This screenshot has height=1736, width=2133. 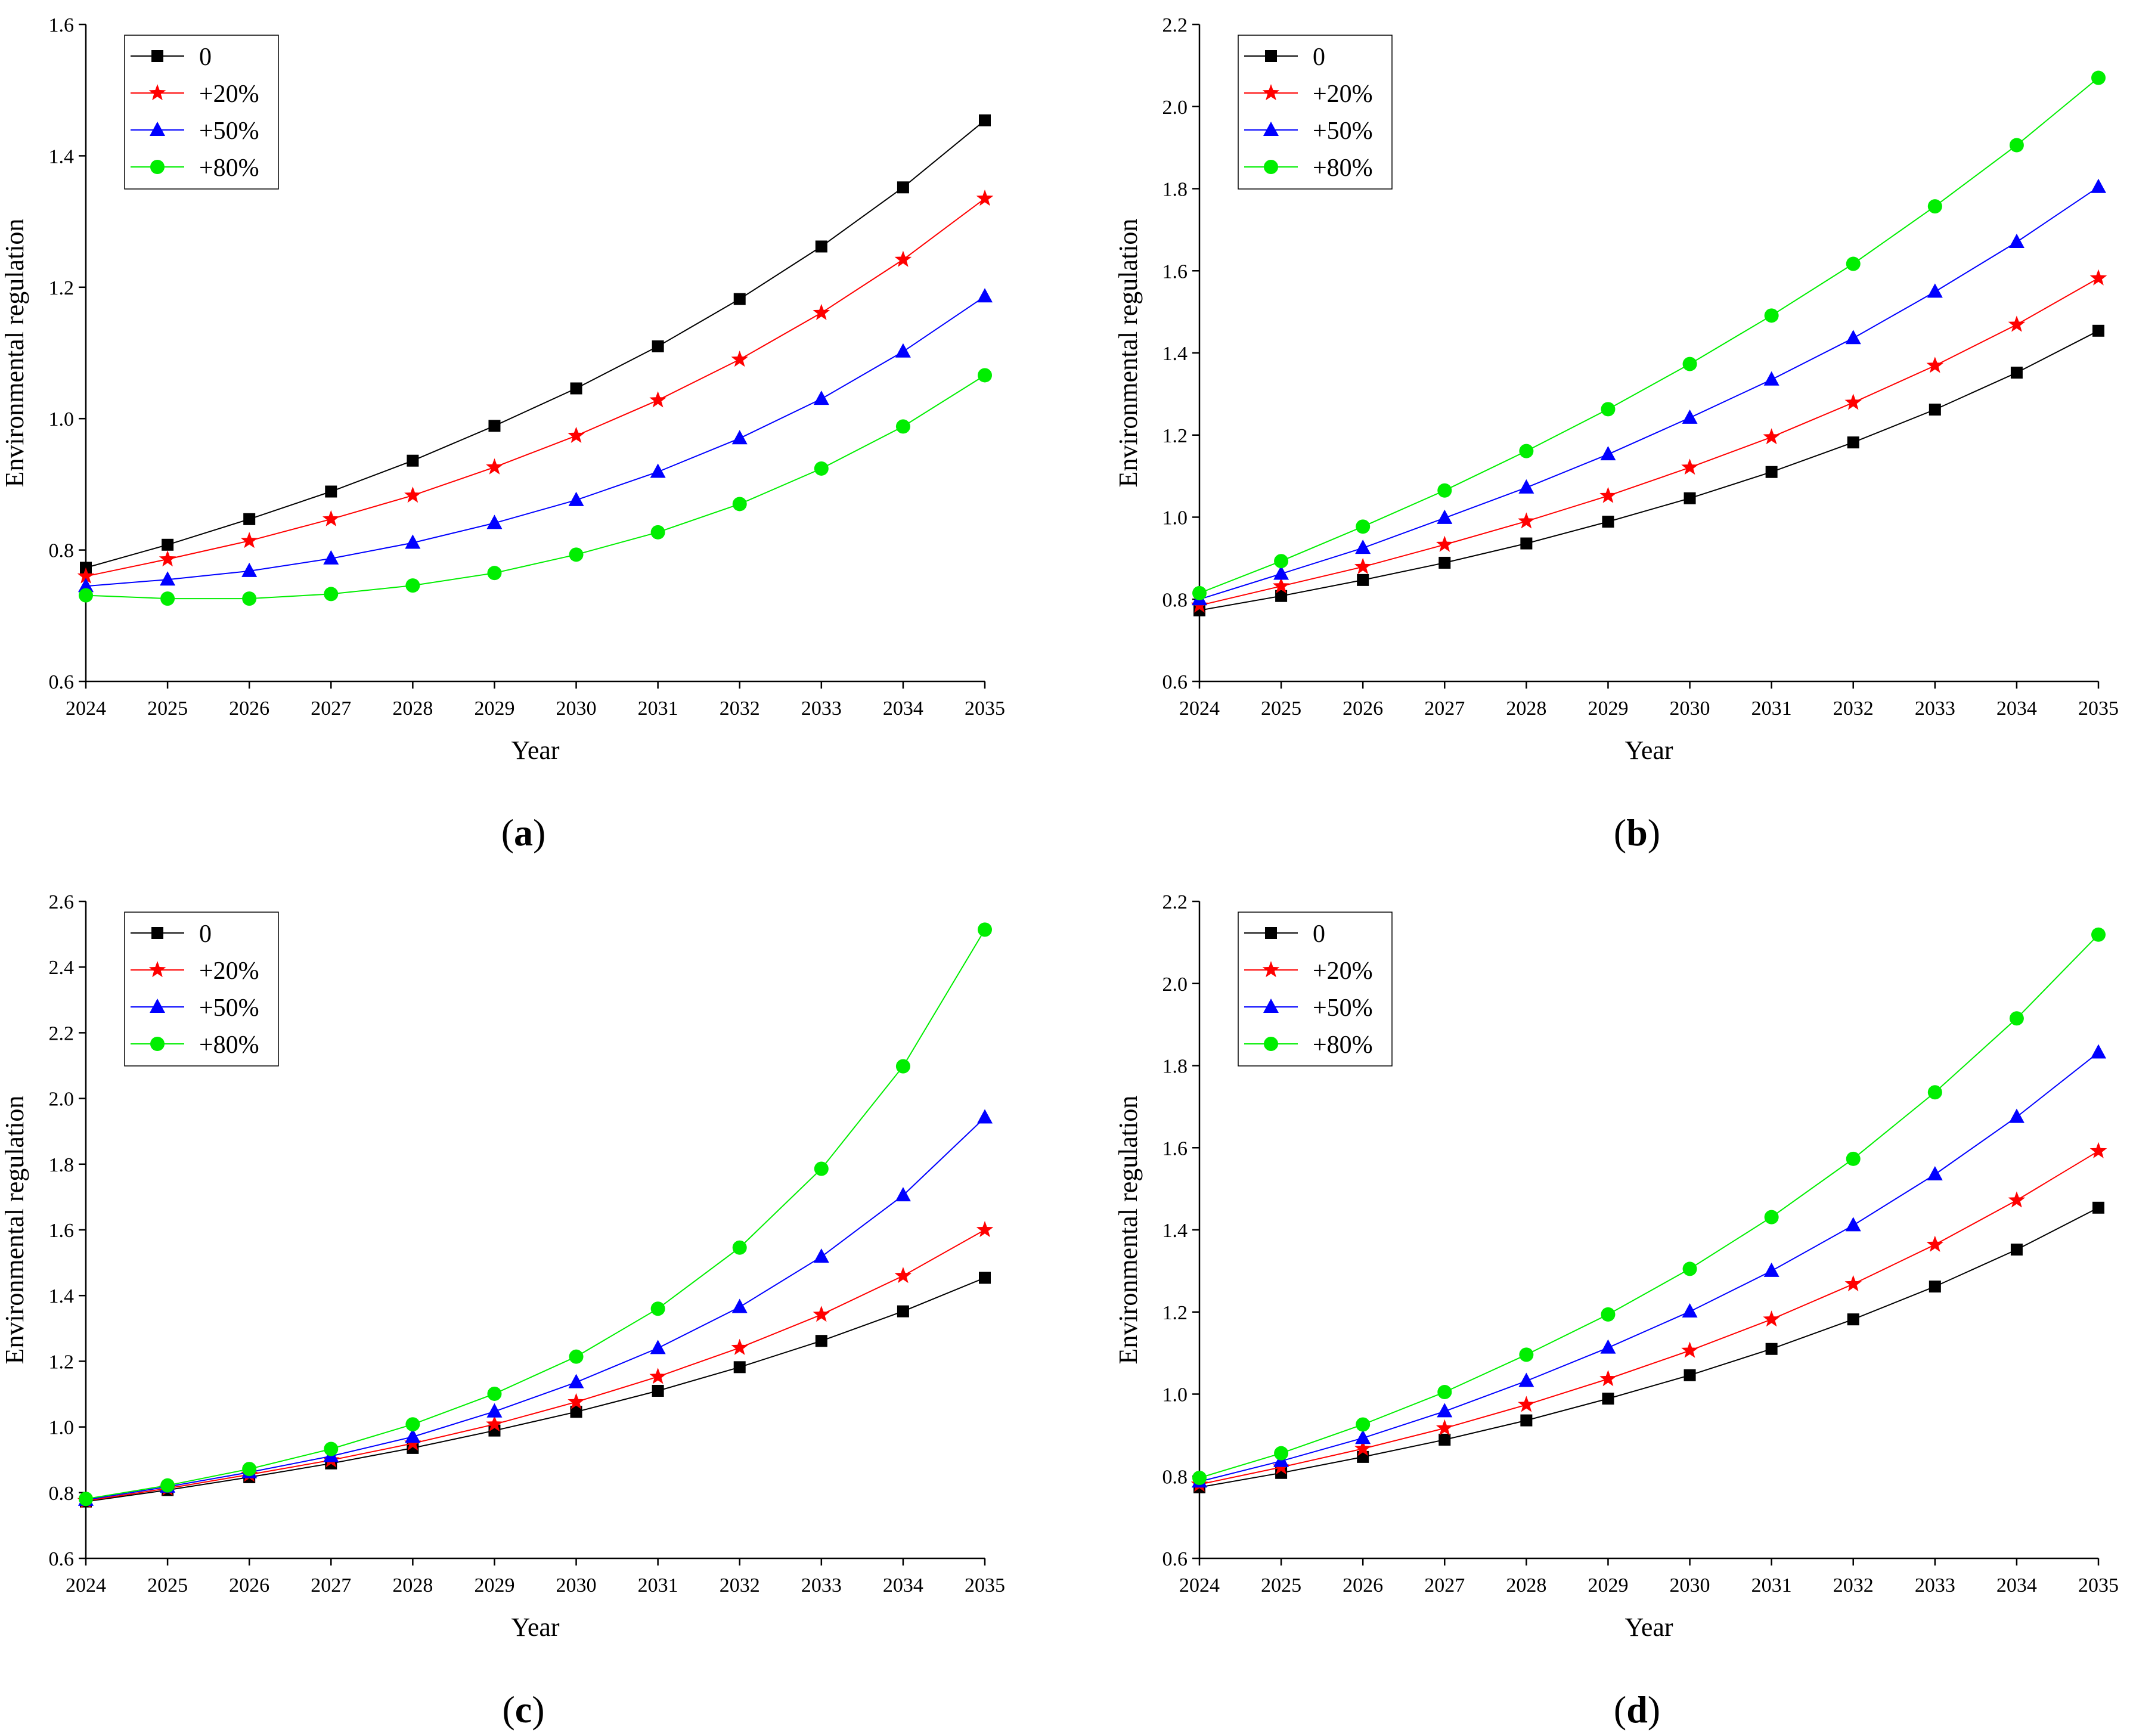 I want to click on panel-label: (d), so click(x=1637, y=1709).